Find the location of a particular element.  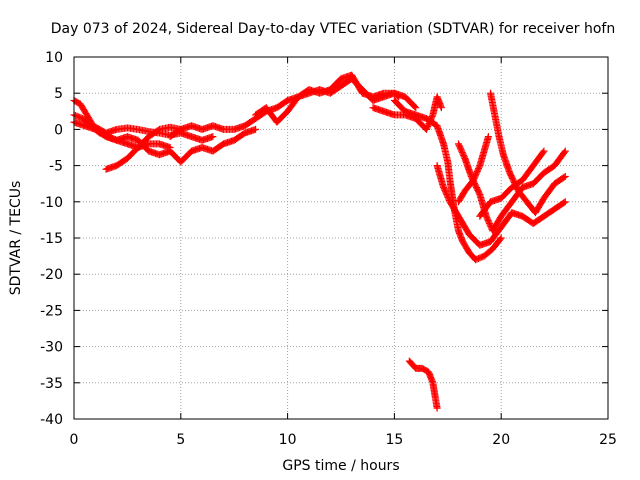

x-tick-labels: 0 5 10 15 20 25 is located at coordinates (343, 440).